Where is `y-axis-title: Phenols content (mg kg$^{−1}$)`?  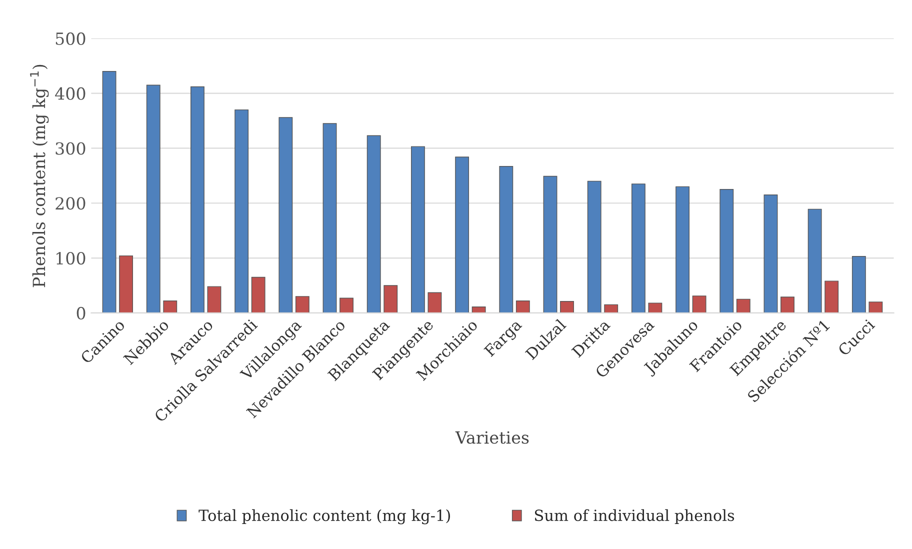
y-axis-title: Phenols content (mg kg$^{−1}$) is located at coordinates (39, 176).